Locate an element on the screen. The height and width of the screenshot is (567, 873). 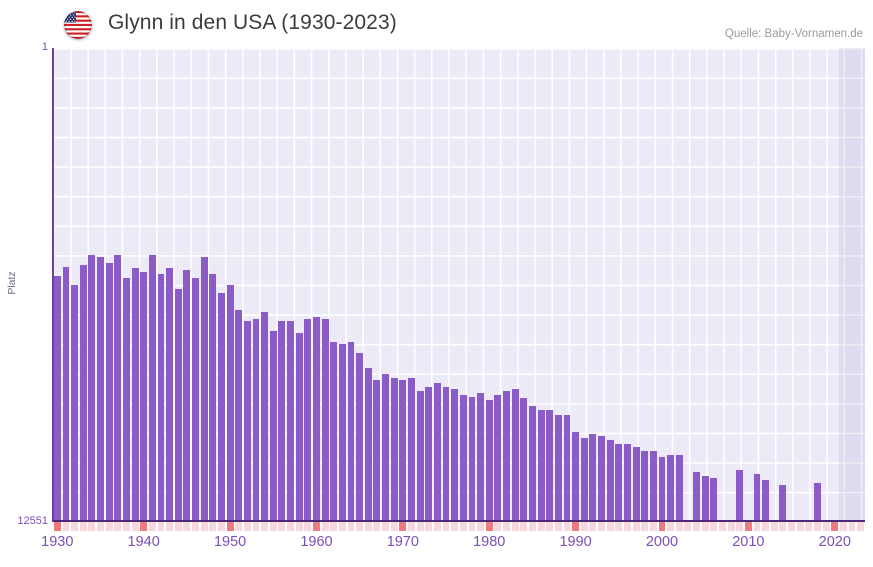
x-tick-2013 is located at coordinates (774, 526).